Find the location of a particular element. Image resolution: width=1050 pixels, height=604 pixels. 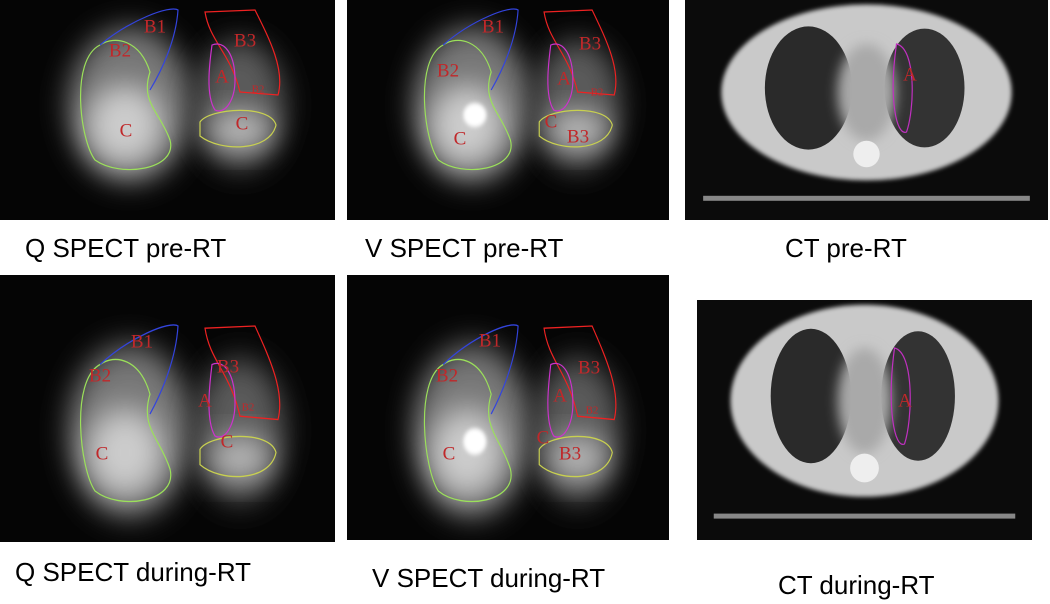

panel-caption: Q SPECT during-RT is located at coordinates (133, 572).